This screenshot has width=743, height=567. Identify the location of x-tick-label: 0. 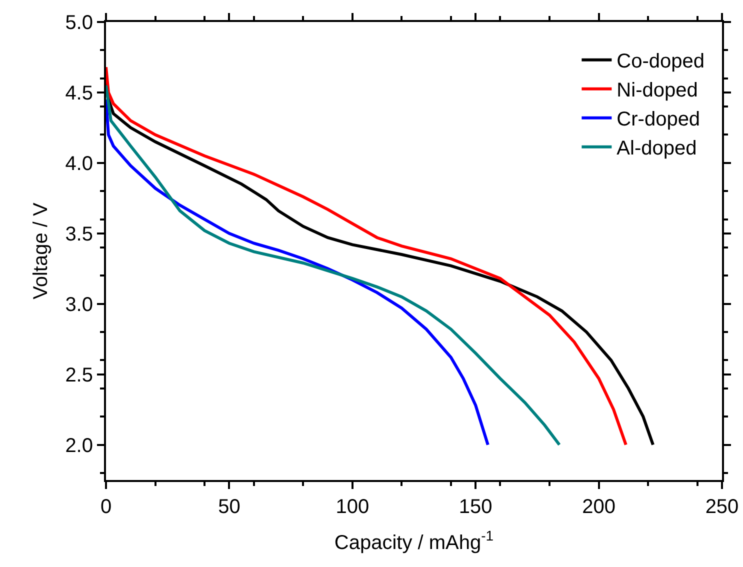
(106, 507).